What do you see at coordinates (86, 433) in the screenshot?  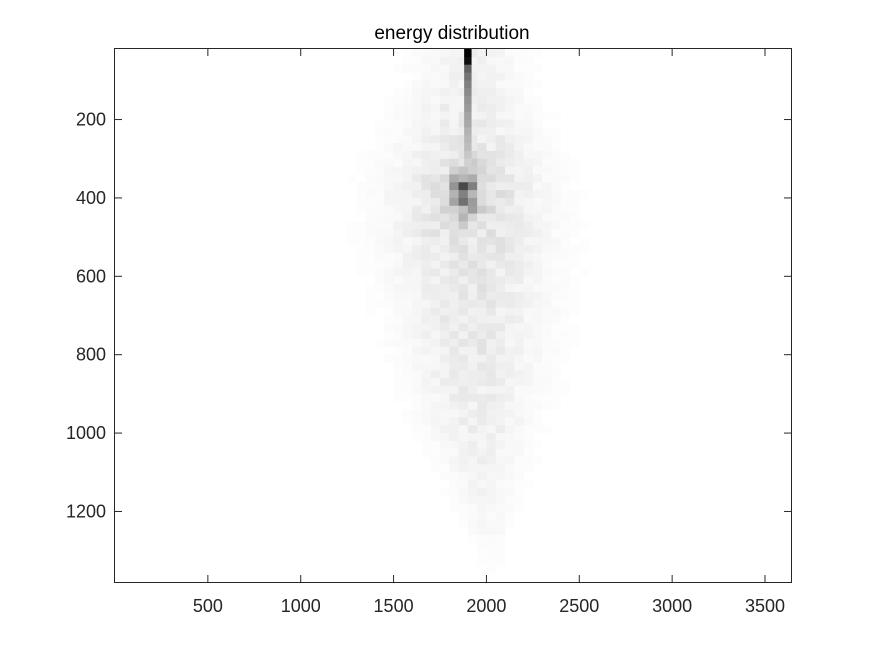 I see `y-tick-label: 1000` at bounding box center [86, 433].